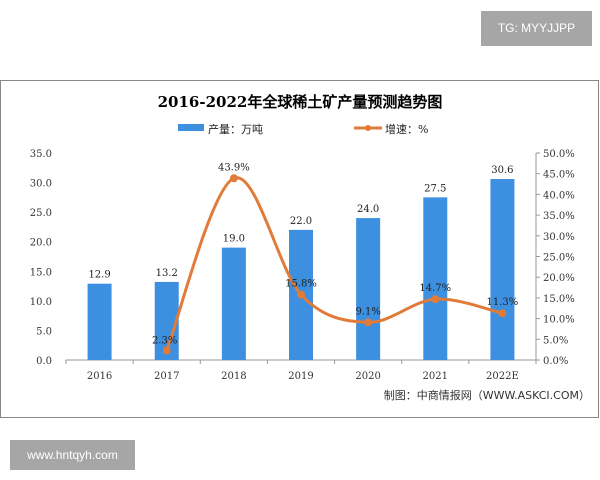  What do you see at coordinates (367, 376) in the screenshot?
I see `x-tick-label: 2020` at bounding box center [367, 376].